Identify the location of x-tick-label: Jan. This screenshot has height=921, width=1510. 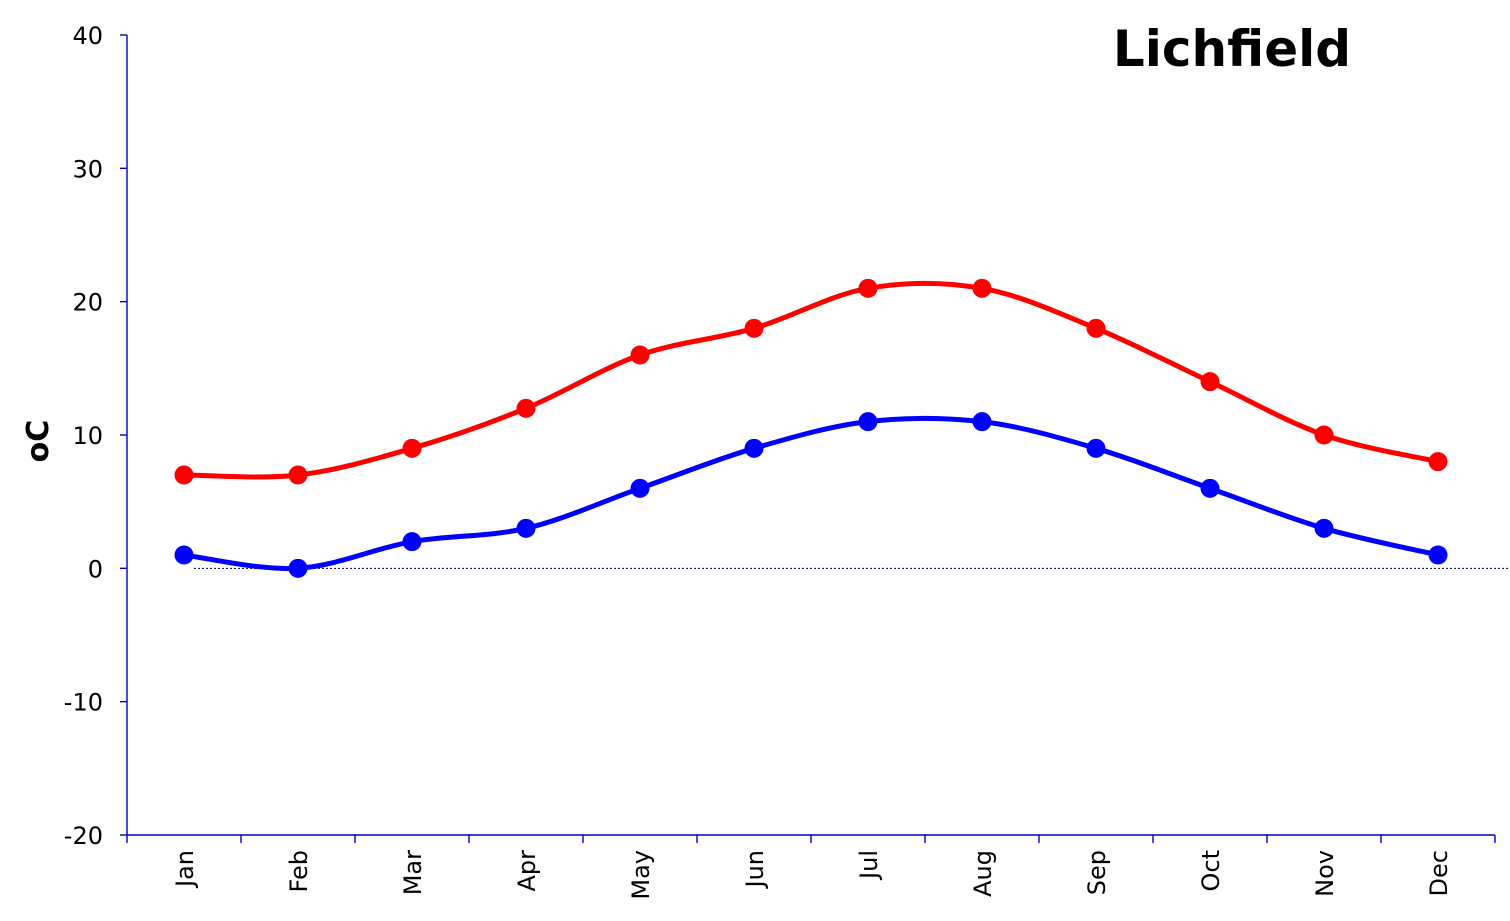
(185, 869).